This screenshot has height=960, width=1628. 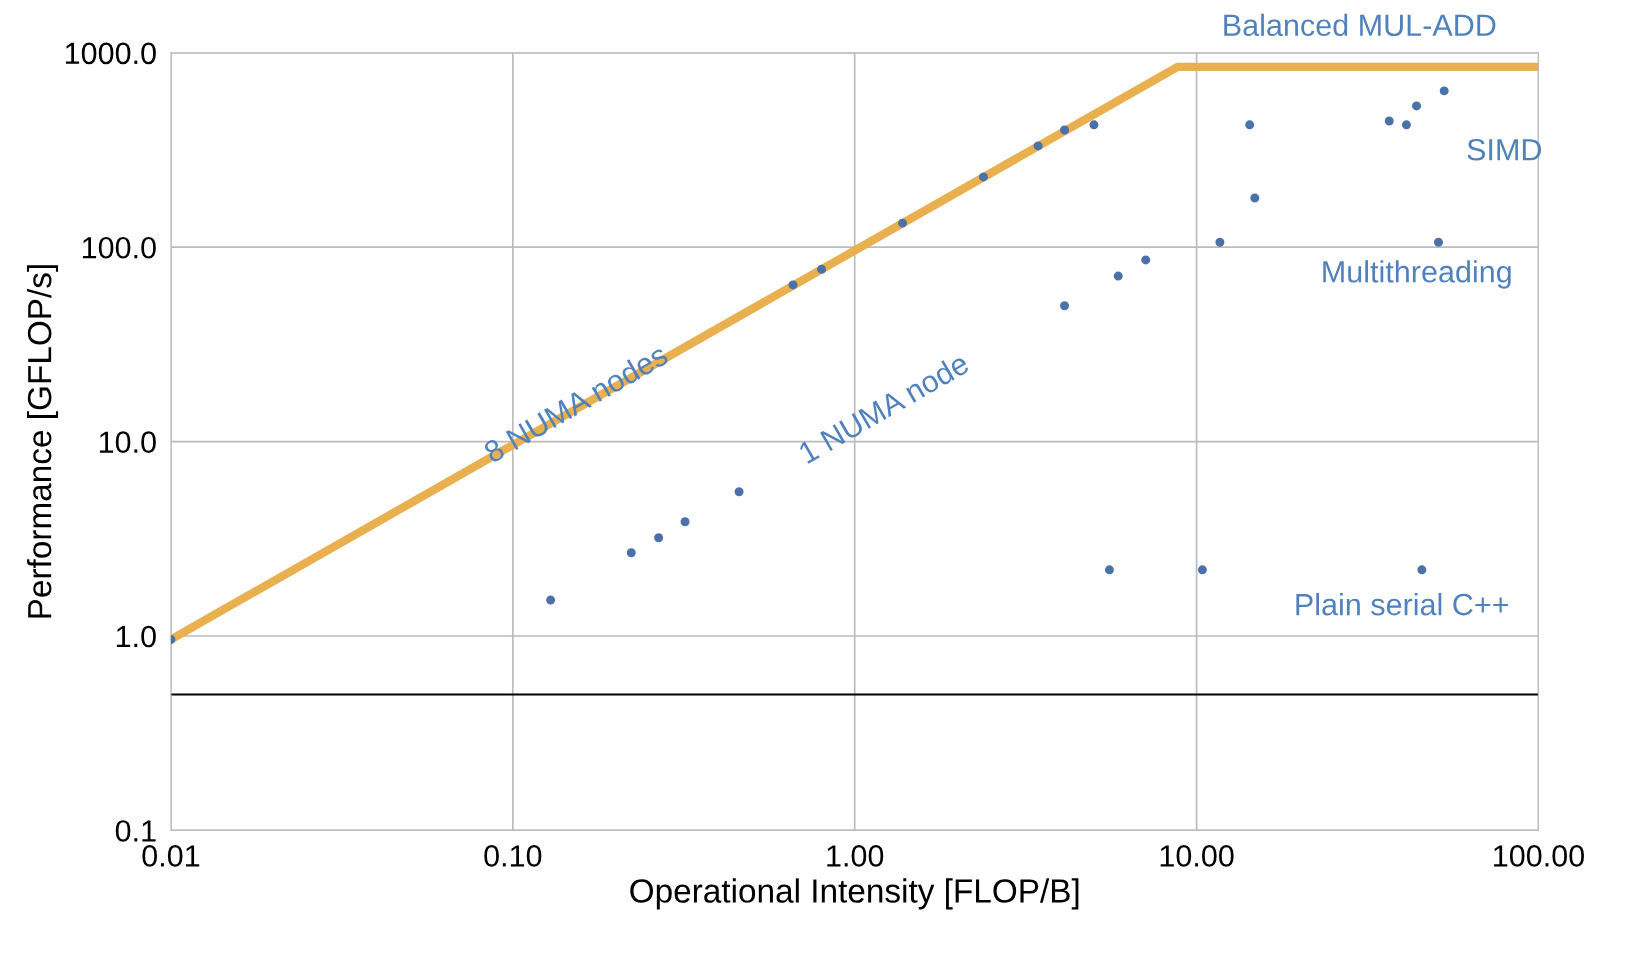 I want to click on text: Balanced MUL-ADD, so click(x=1360, y=25).